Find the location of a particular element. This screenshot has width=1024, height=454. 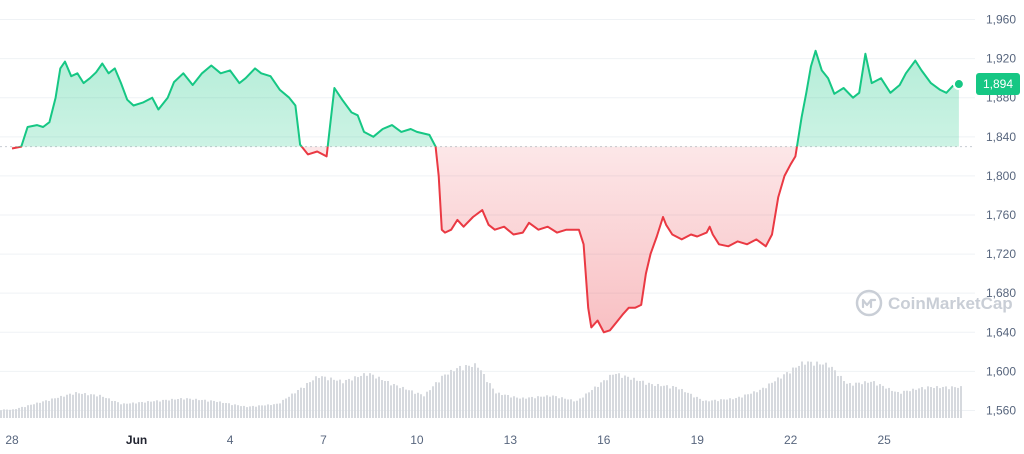

y-tick-label: 1,640 is located at coordinates (1001, 332).